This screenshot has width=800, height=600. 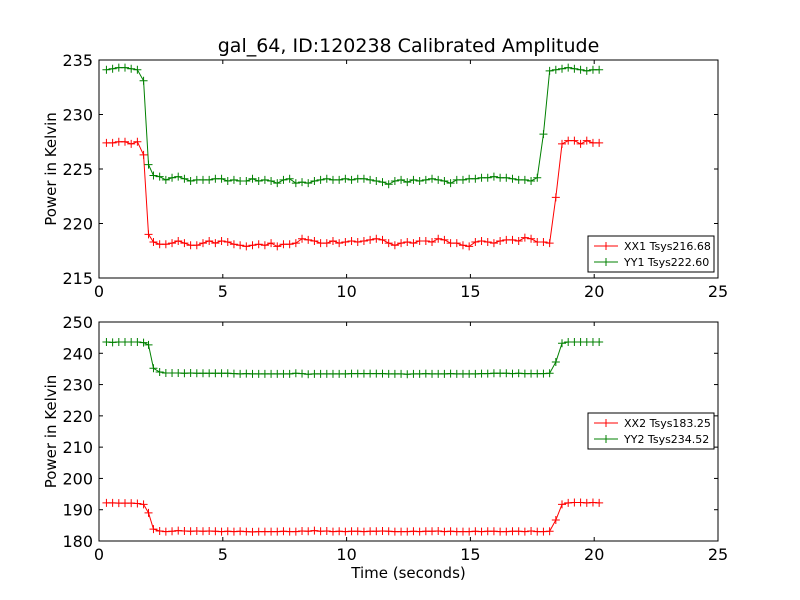 What do you see at coordinates (667, 423) in the screenshot?
I see `legend-label: XX2 Tsys183.25` at bounding box center [667, 423].